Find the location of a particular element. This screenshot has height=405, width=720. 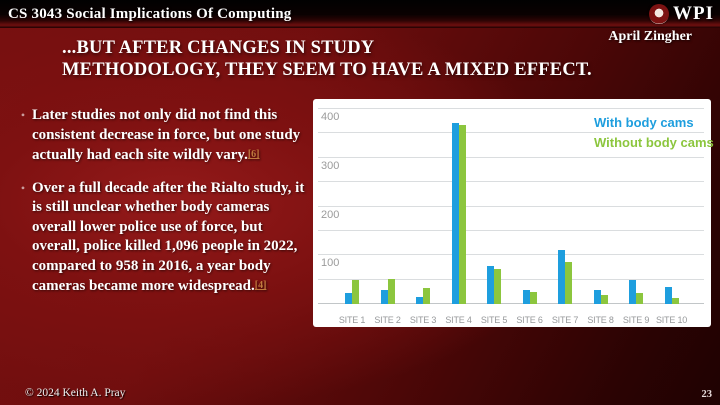

x-axis-category-label: SITE 8 is located at coordinates (600, 320).